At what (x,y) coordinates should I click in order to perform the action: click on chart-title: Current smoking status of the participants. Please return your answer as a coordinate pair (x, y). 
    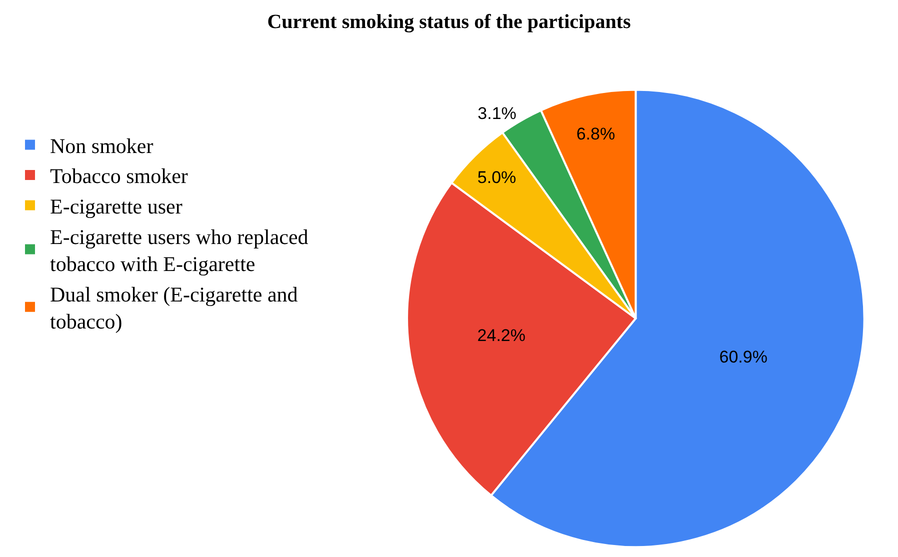
    Looking at the image, I should click on (449, 21).